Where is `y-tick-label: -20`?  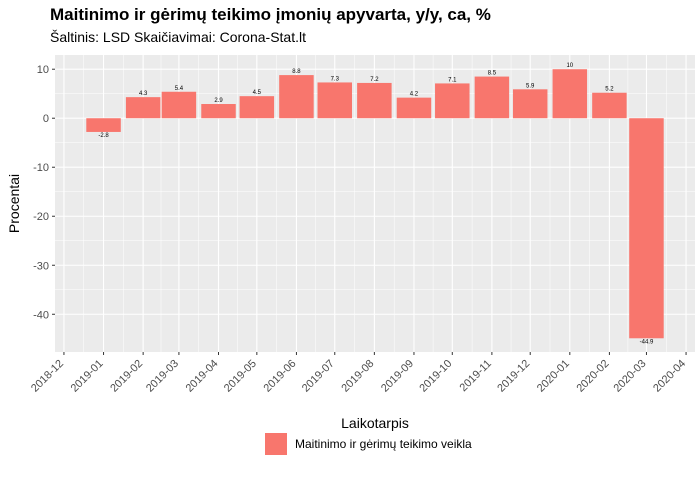 y-tick-label: -20 is located at coordinates (41, 217).